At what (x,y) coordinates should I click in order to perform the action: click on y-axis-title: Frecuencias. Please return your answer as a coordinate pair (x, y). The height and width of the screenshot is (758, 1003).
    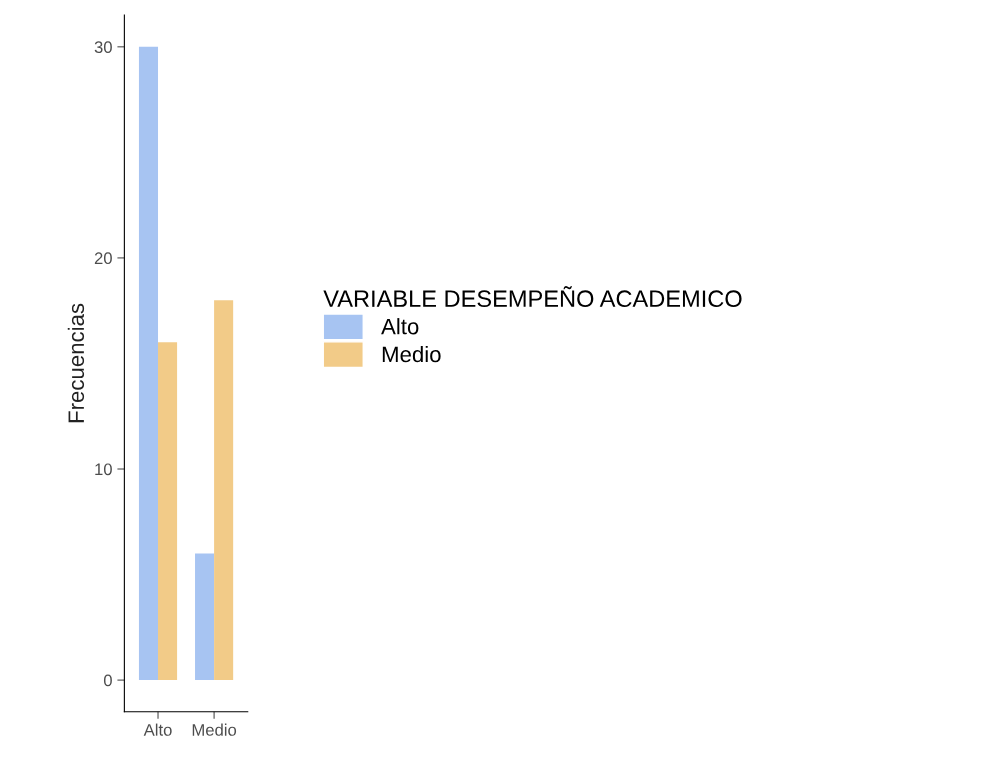
    Looking at the image, I should click on (76, 363).